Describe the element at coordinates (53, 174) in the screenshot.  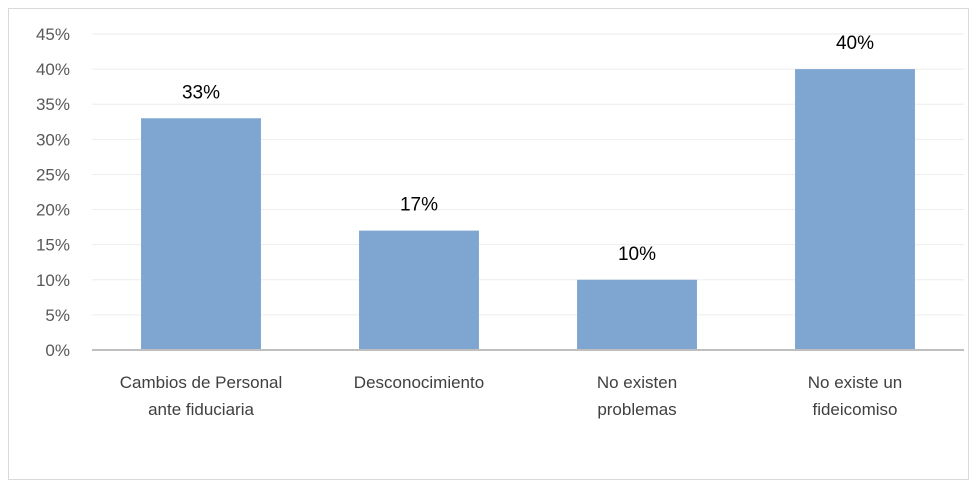
I see `y-tick-label: 25%` at that location.